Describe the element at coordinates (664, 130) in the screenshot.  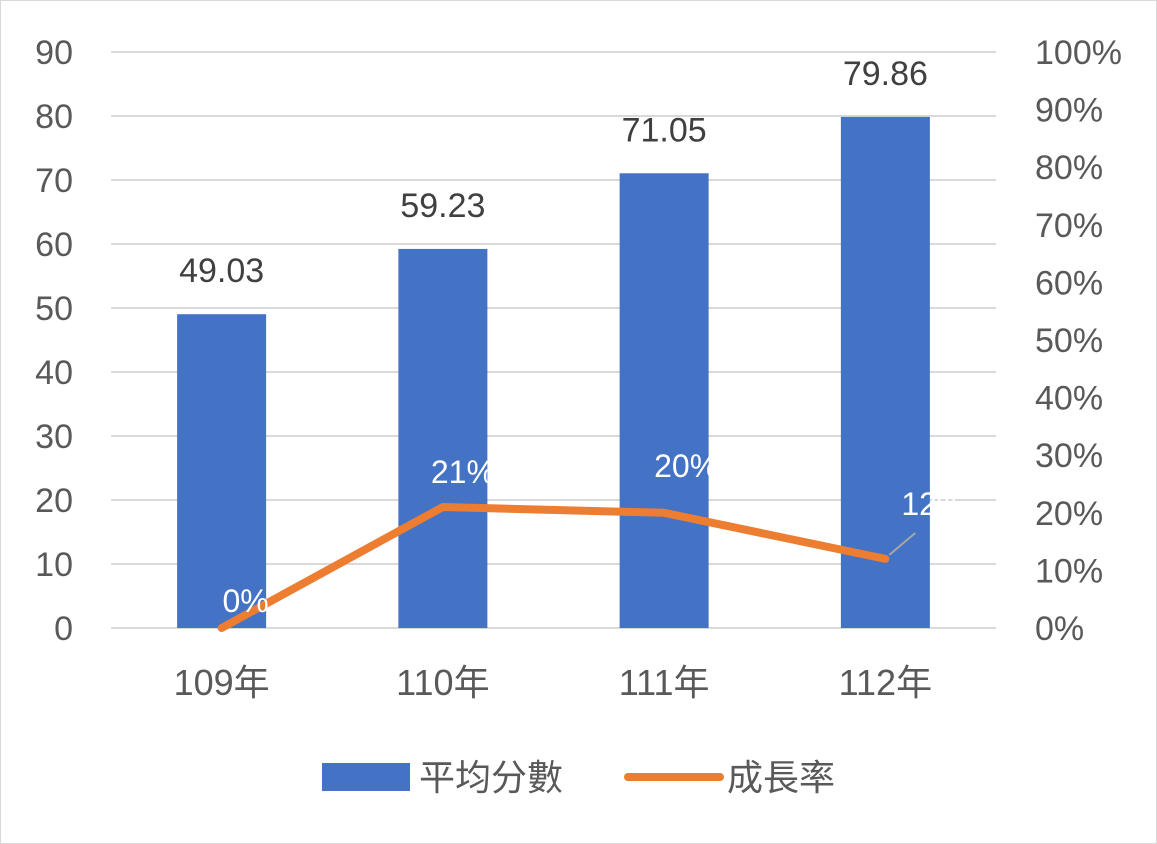
I see `bar-data-label: 71.05` at that location.